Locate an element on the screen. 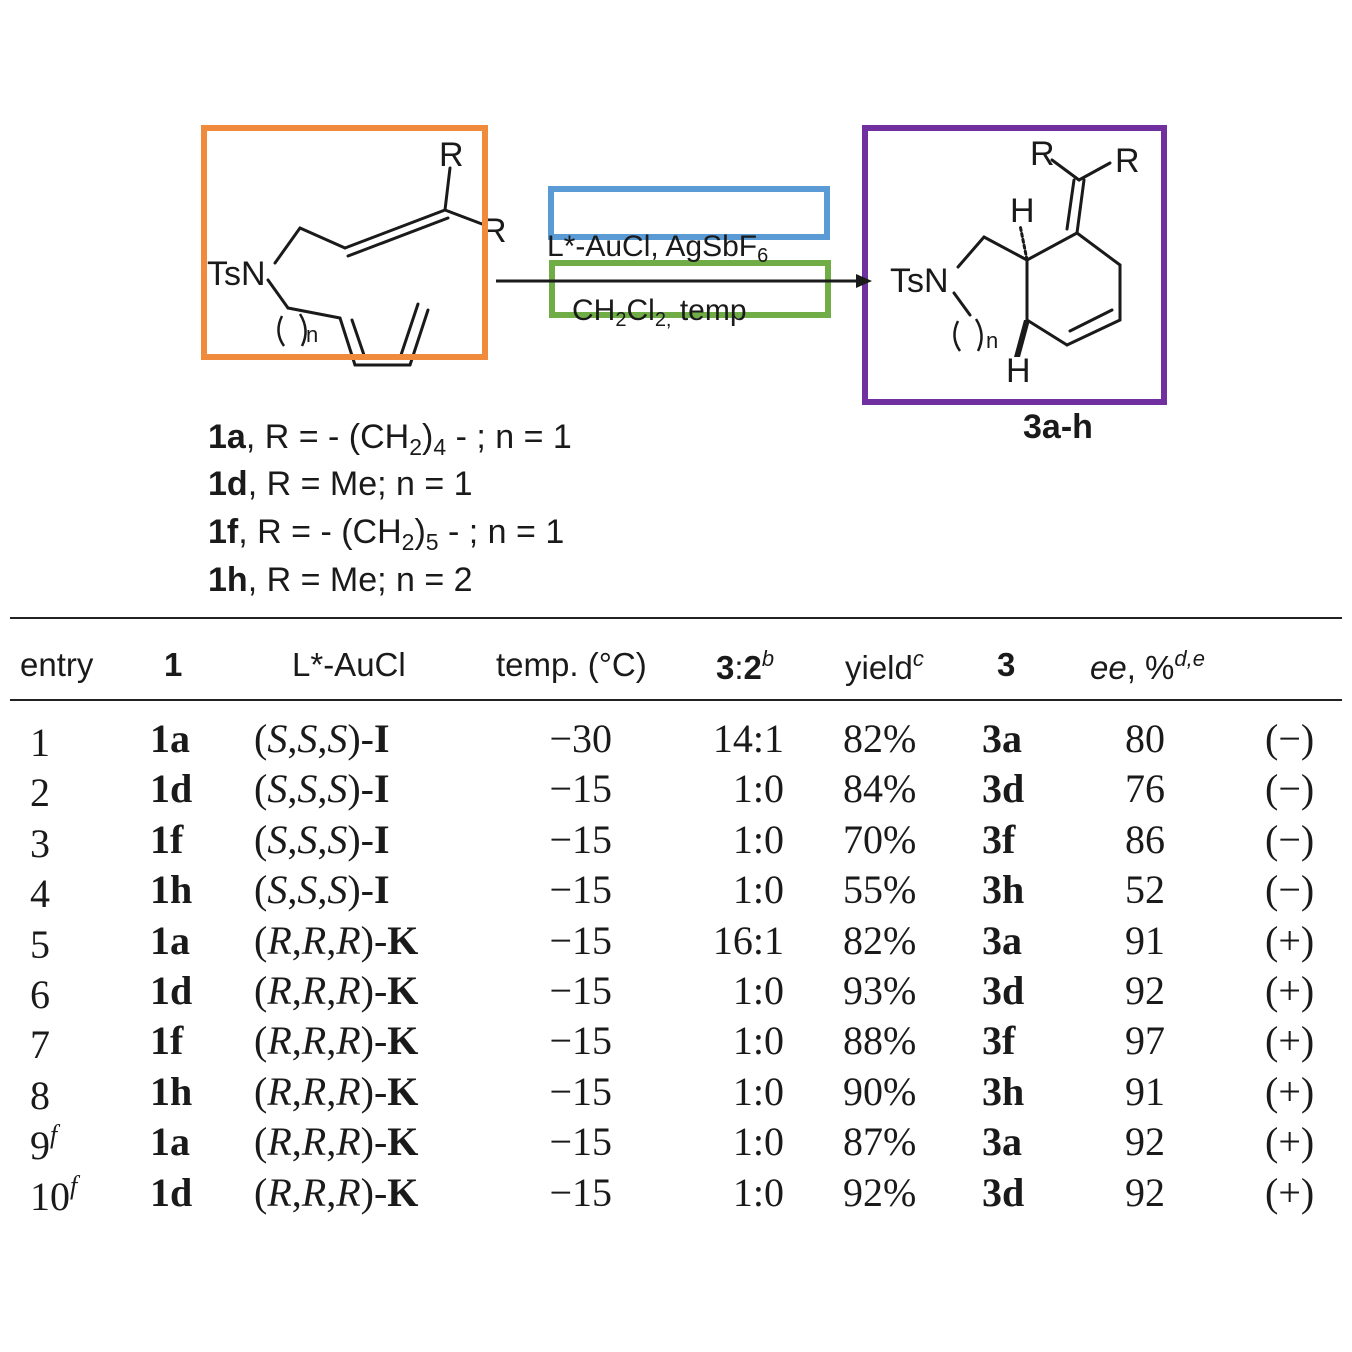  substrate-definition-1a: 1a, R = - (CH2)4 - ; n = 1 is located at coordinates (390, 439).